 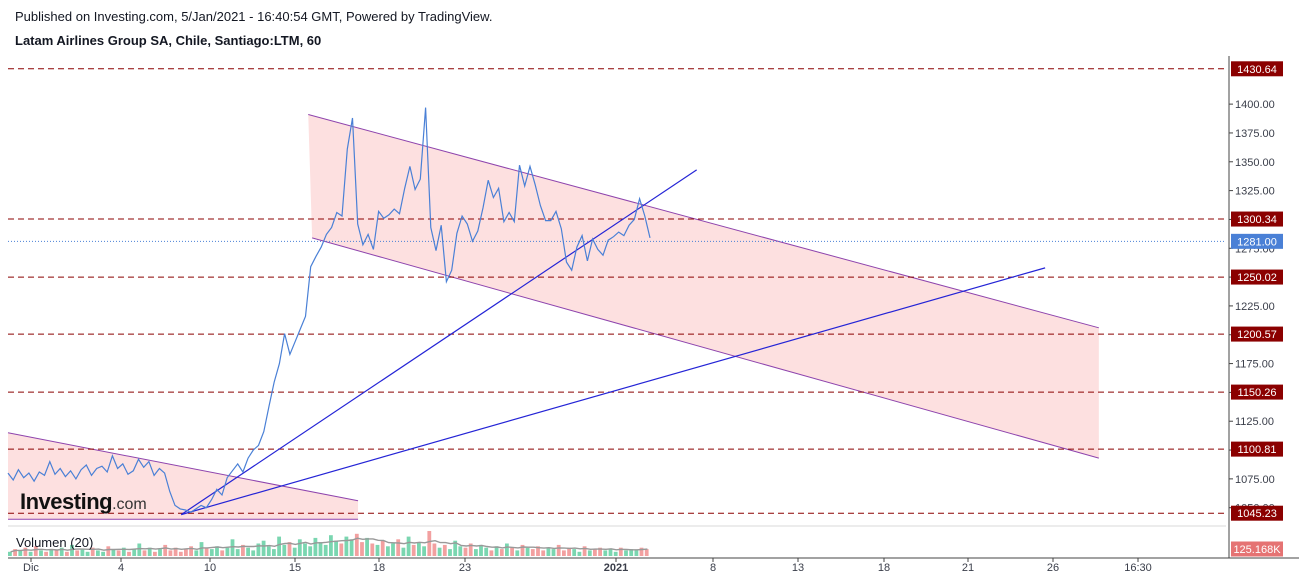 What do you see at coordinates (1255, 192) in the screenshot?
I see `y-tick-label: 1325.00` at bounding box center [1255, 192].